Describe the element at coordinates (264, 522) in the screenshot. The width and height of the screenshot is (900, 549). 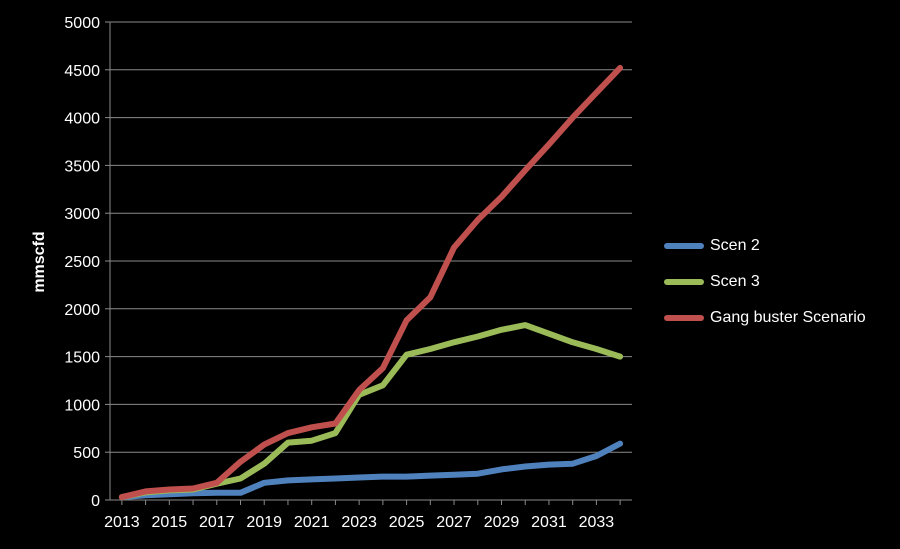
I see `x-tick-label: 2019` at that location.